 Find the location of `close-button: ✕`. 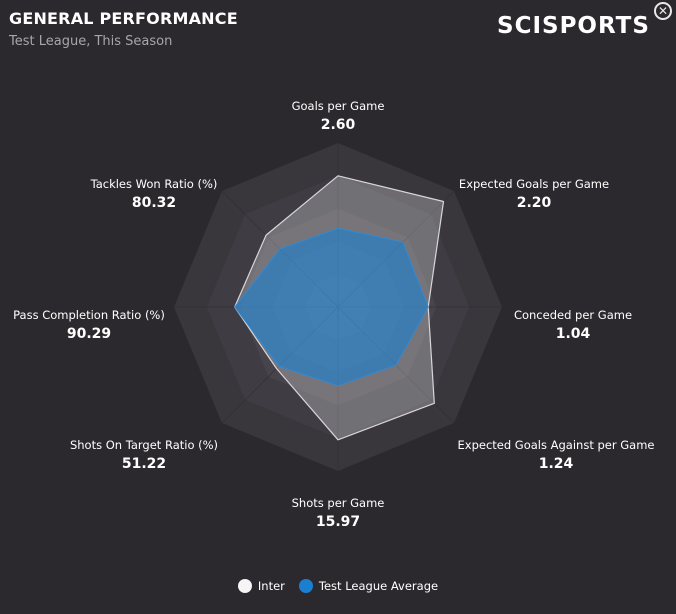

close-button: ✕ is located at coordinates (663, 11).